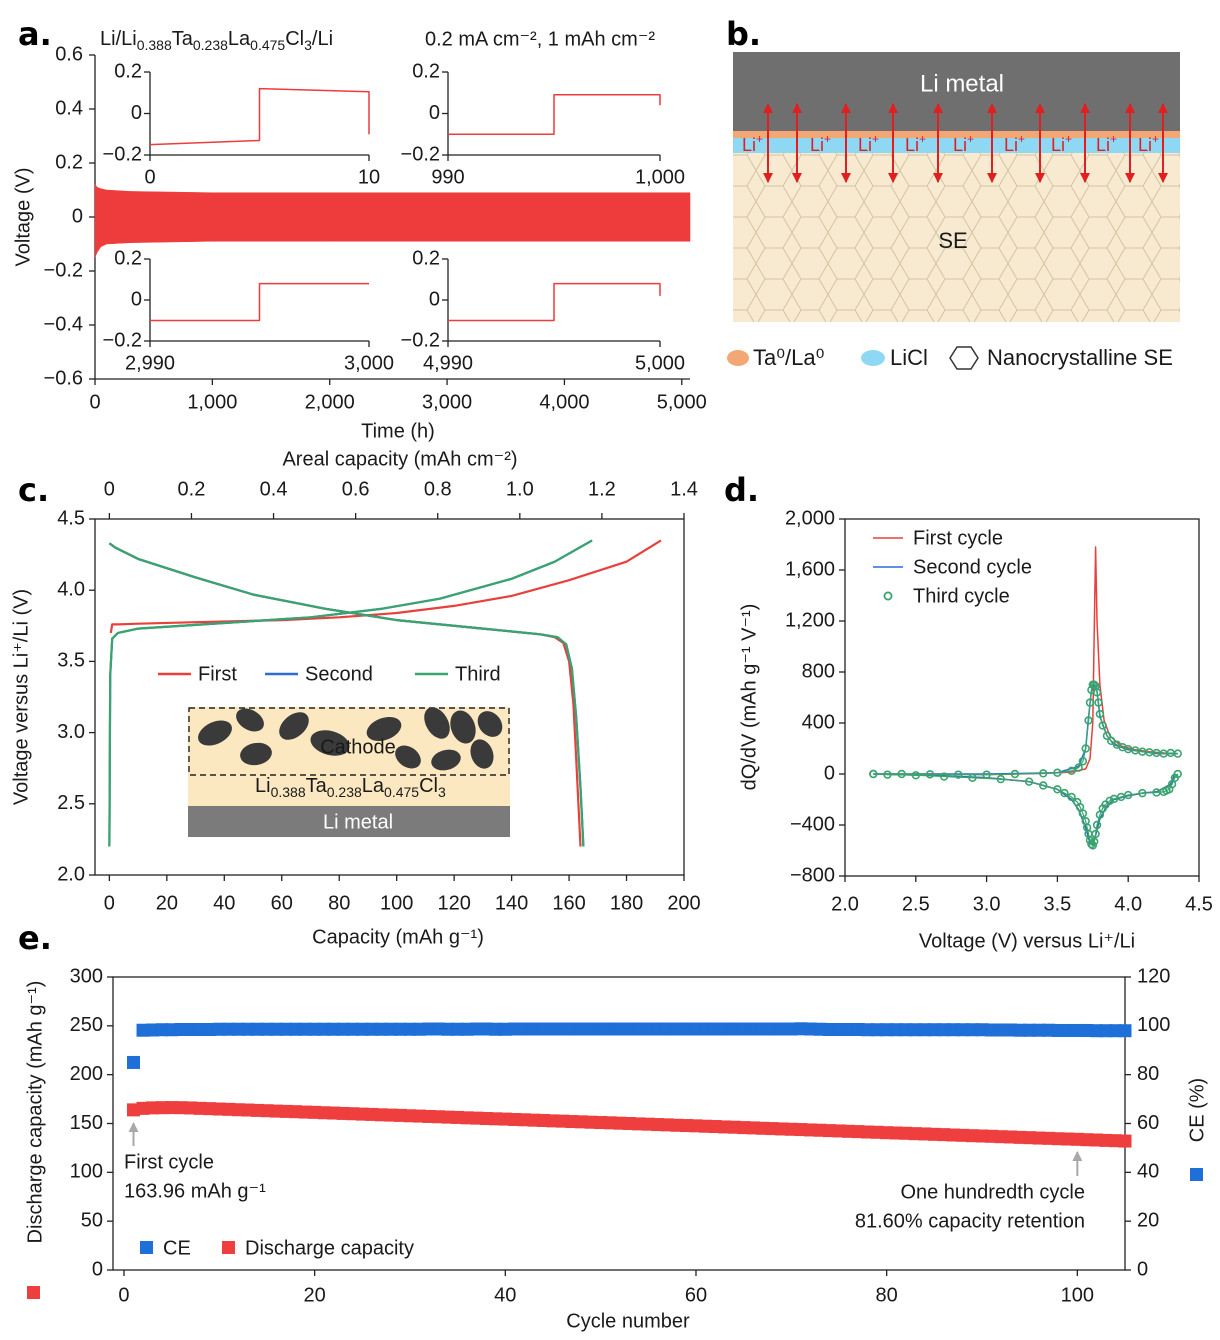 The height and width of the screenshot is (1340, 1220). I want to click on x-tick-label: 40, so click(505, 1295).